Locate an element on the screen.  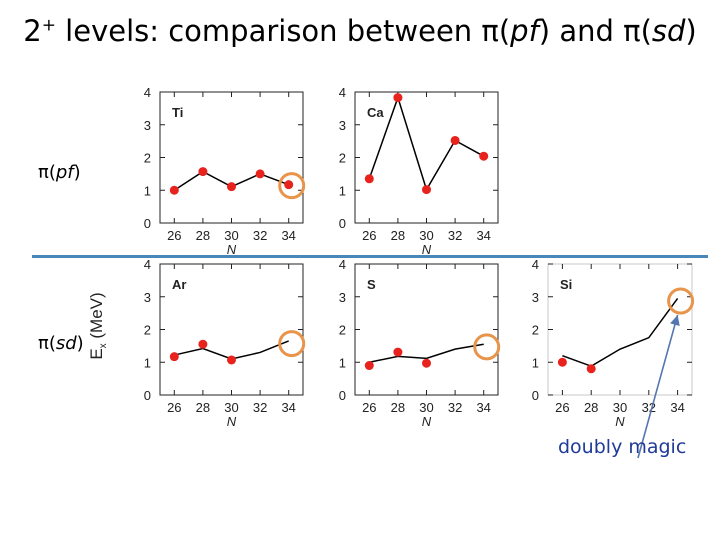
panel-label: Si is located at coordinates (566, 284).